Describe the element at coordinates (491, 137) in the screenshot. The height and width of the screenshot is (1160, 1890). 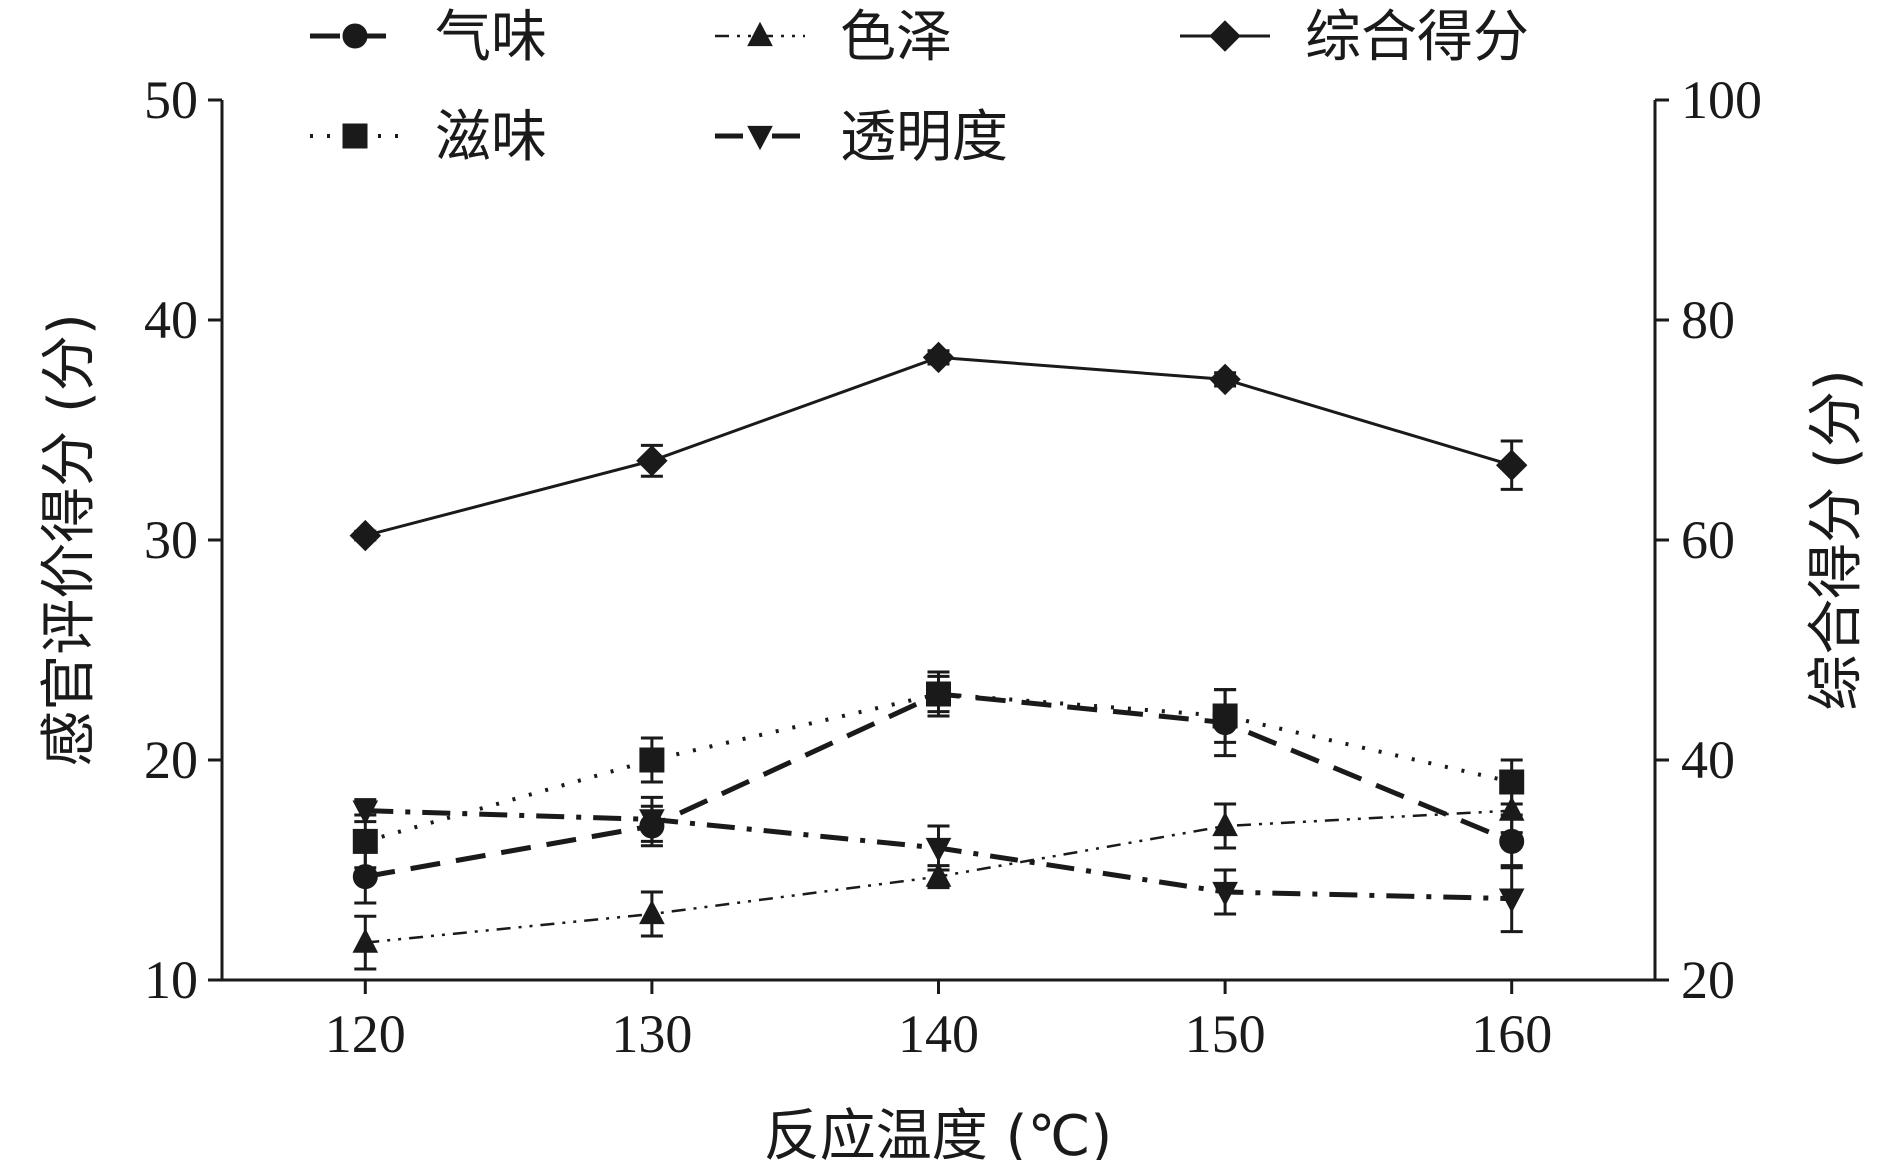
I see `legend-label: 滋味` at that location.